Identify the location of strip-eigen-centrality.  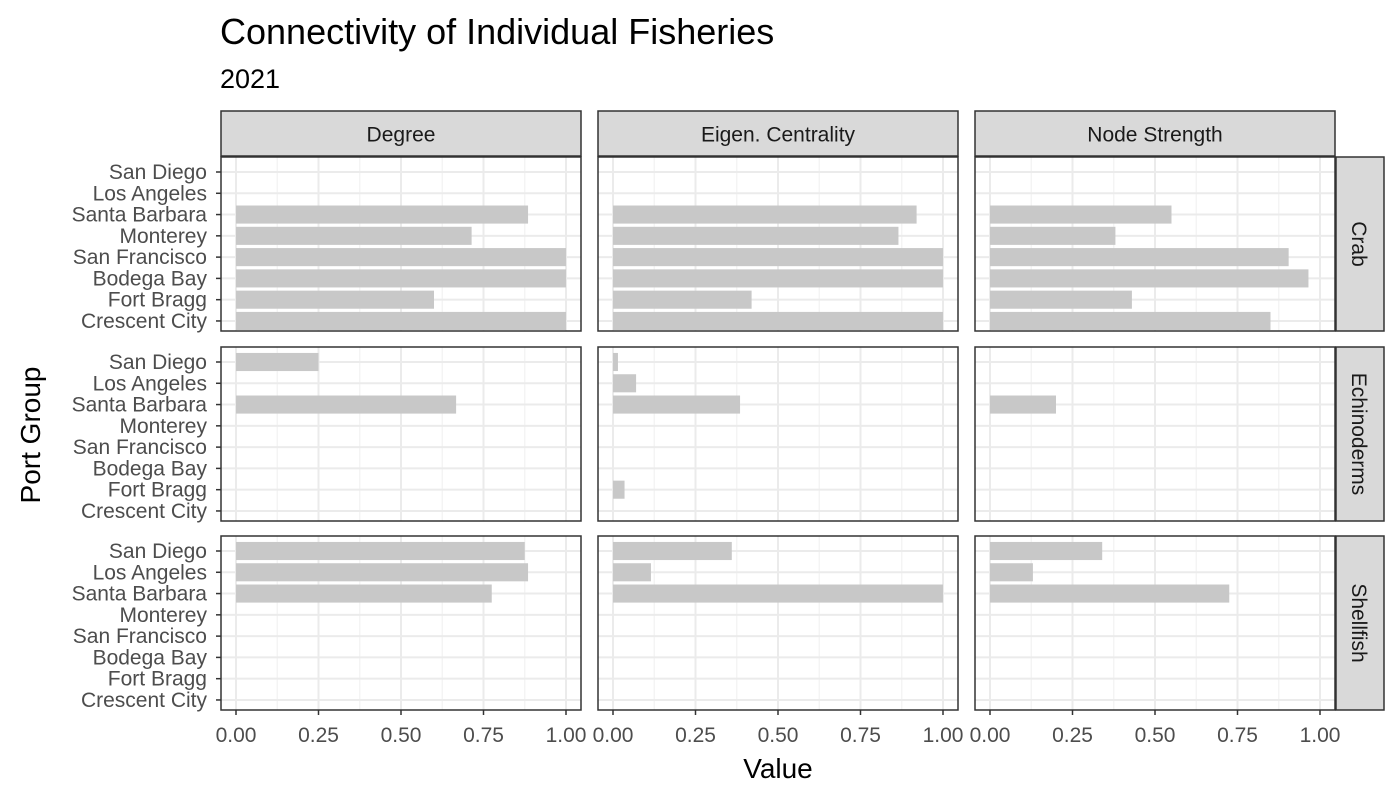
(778, 133).